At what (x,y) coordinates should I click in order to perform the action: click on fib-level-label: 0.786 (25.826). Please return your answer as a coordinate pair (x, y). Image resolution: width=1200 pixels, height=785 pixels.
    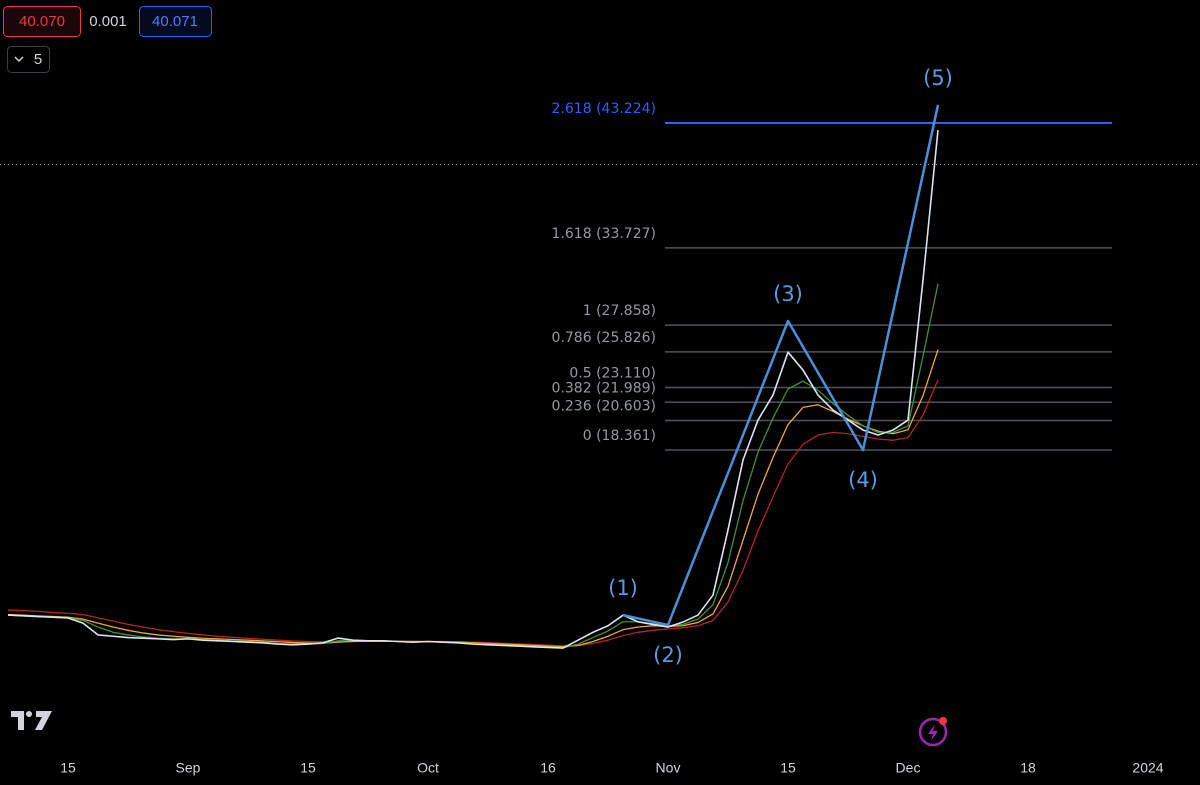
    Looking at the image, I should click on (604, 338).